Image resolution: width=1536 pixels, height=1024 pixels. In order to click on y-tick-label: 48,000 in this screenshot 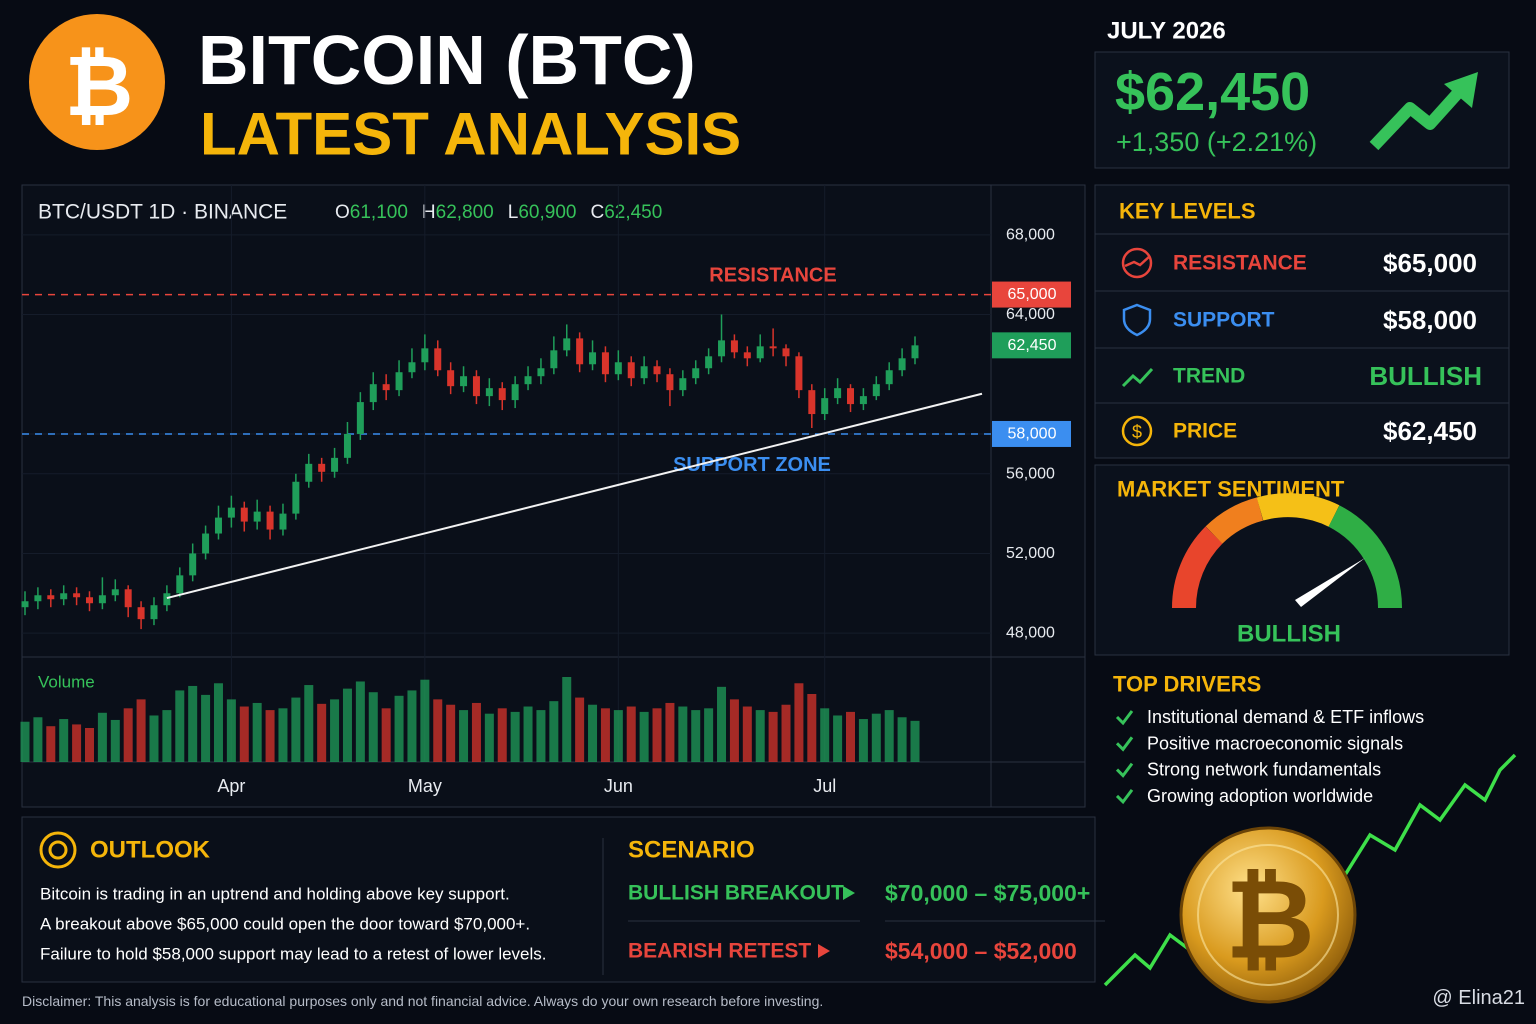, I will do `click(1030, 633)`.